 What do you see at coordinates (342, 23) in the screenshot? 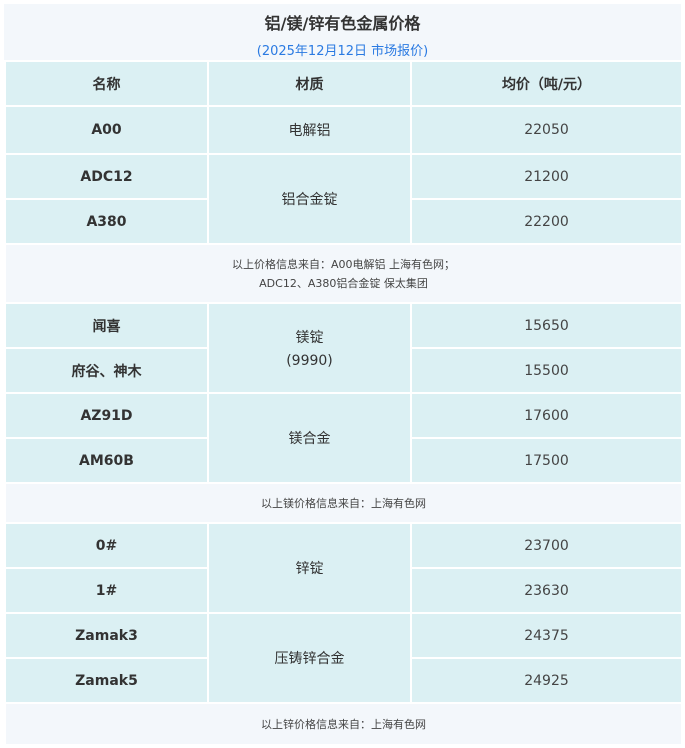
I see `page-title: 铝/镁/锌有色金属价格` at bounding box center [342, 23].